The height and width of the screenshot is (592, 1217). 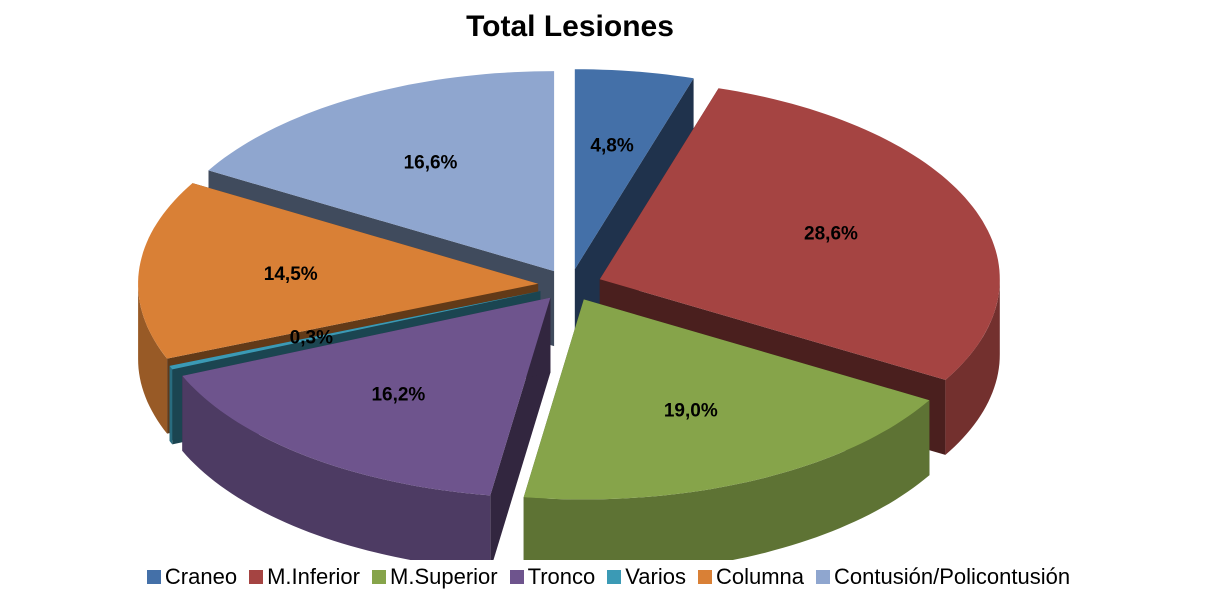 I want to click on legend-label: Tronco, so click(x=561, y=576).